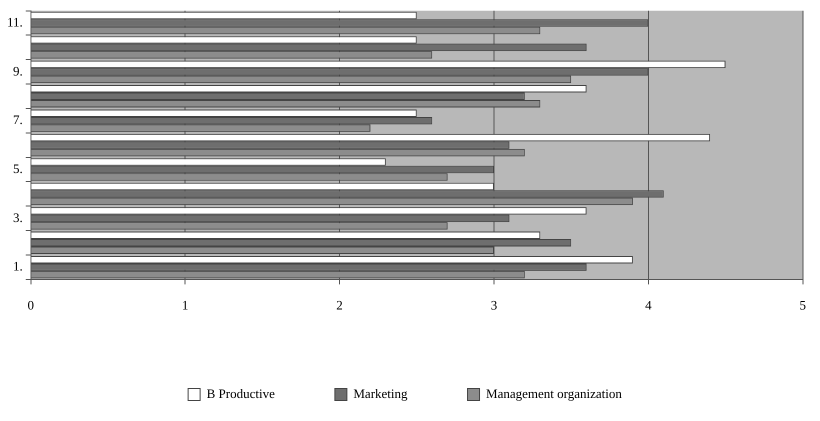 The width and height of the screenshot is (820, 421). I want to click on x-tick-label: 1, so click(185, 305).